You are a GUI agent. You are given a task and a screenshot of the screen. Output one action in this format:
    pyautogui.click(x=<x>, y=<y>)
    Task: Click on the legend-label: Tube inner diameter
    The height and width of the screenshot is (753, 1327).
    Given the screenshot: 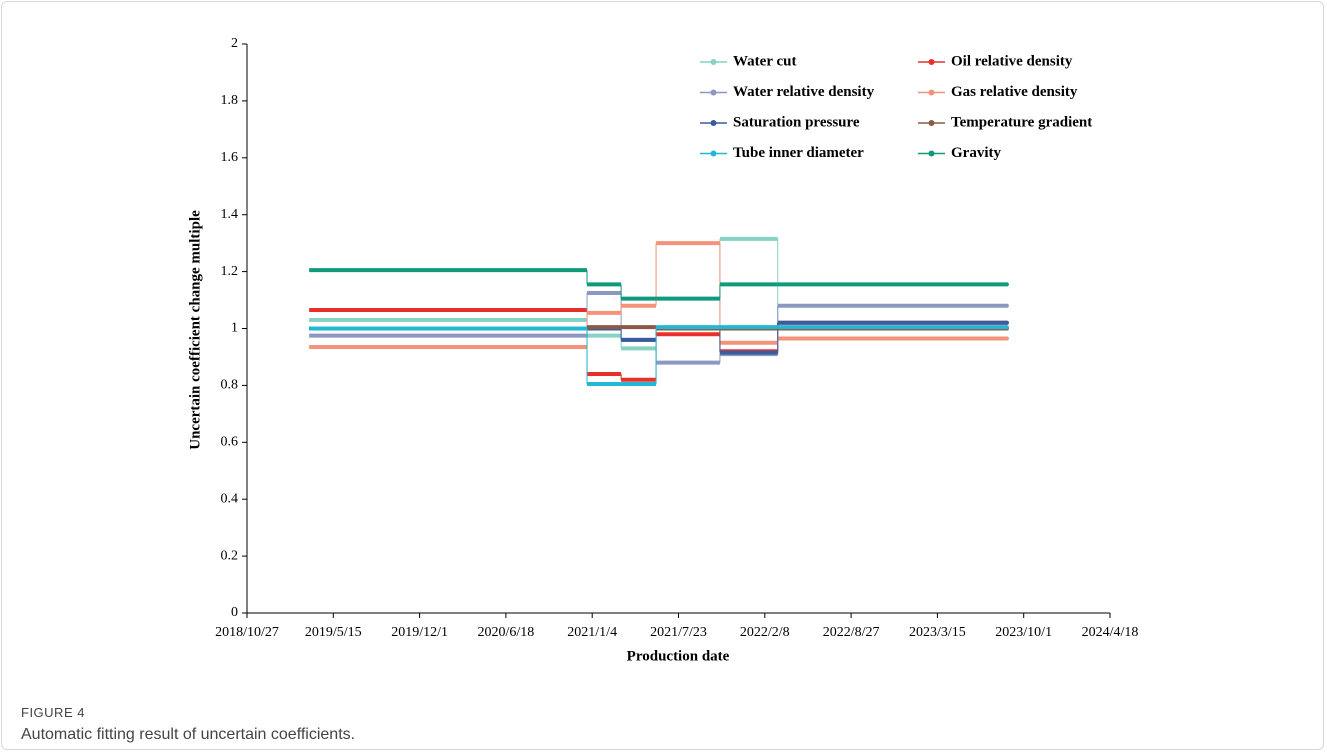 What is the action you would take?
    pyautogui.click(x=798, y=153)
    